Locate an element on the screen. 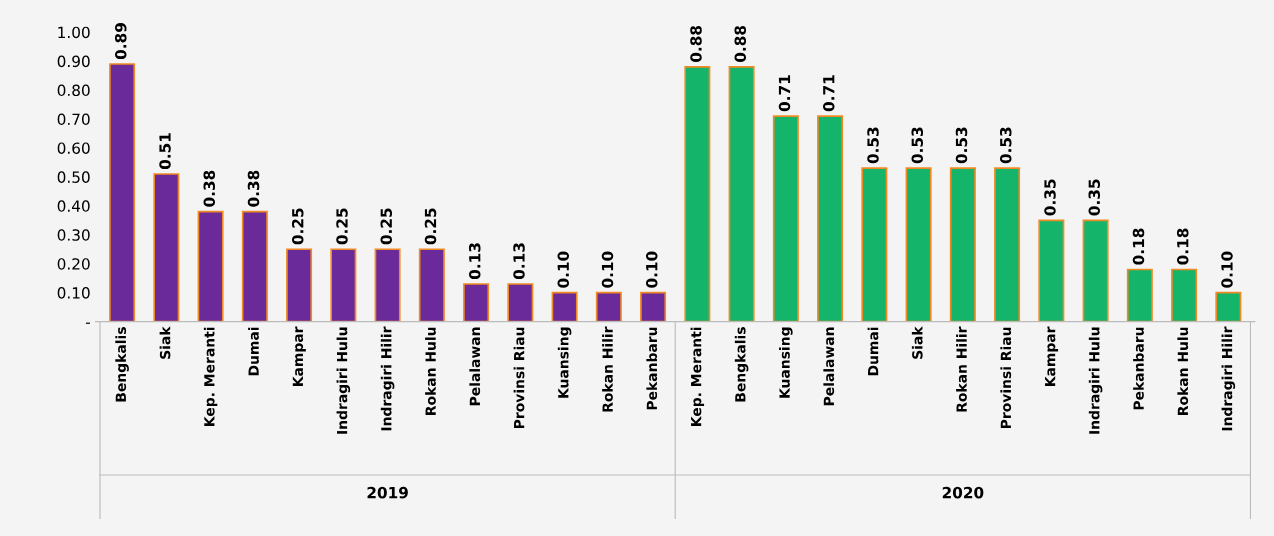  y-tick-label: 0.40 is located at coordinates (73, 206).